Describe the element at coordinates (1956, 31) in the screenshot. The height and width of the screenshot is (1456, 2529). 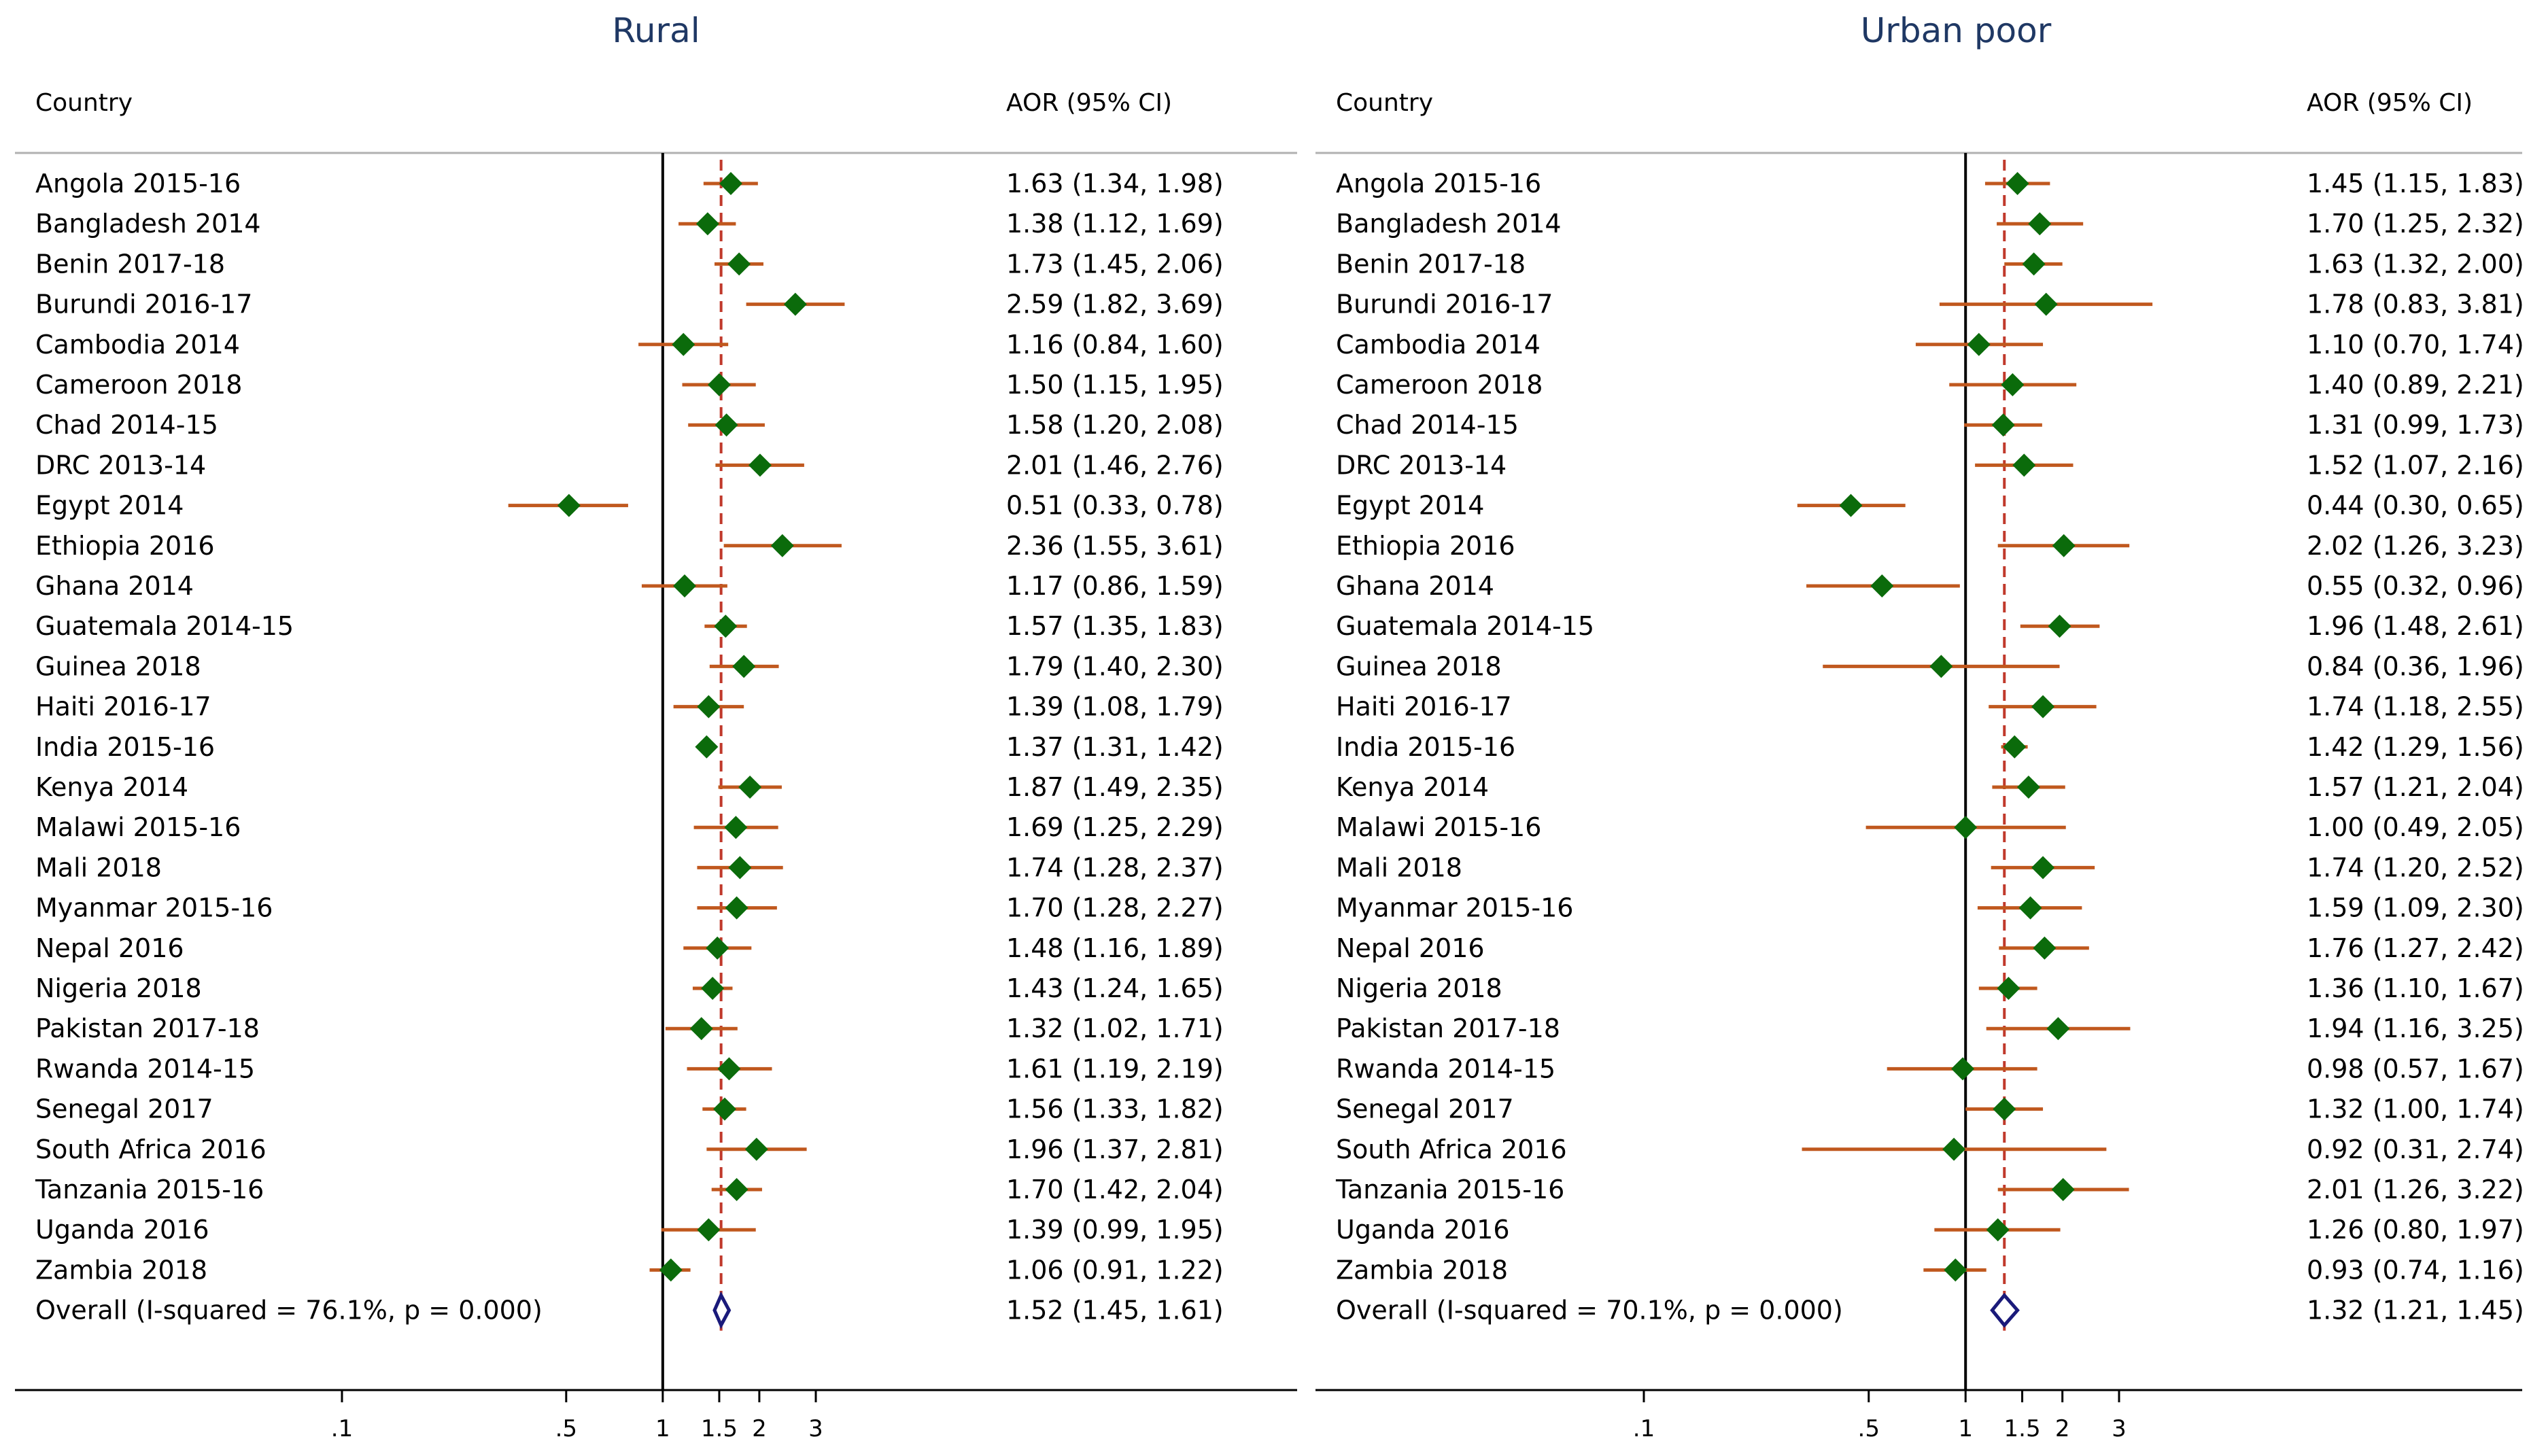
I see `chart-title: Urban poor` at that location.